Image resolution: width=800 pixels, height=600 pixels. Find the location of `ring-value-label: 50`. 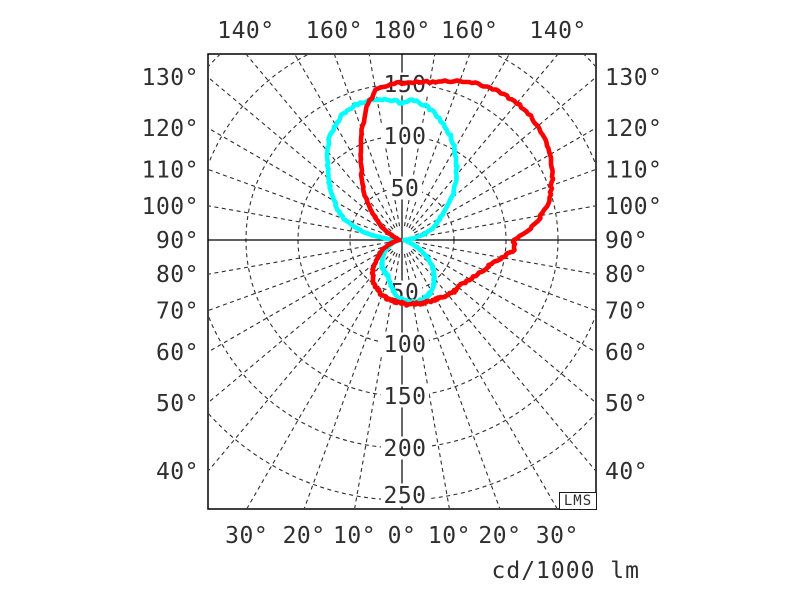

ring-value-label: 50 is located at coordinates (405, 189).